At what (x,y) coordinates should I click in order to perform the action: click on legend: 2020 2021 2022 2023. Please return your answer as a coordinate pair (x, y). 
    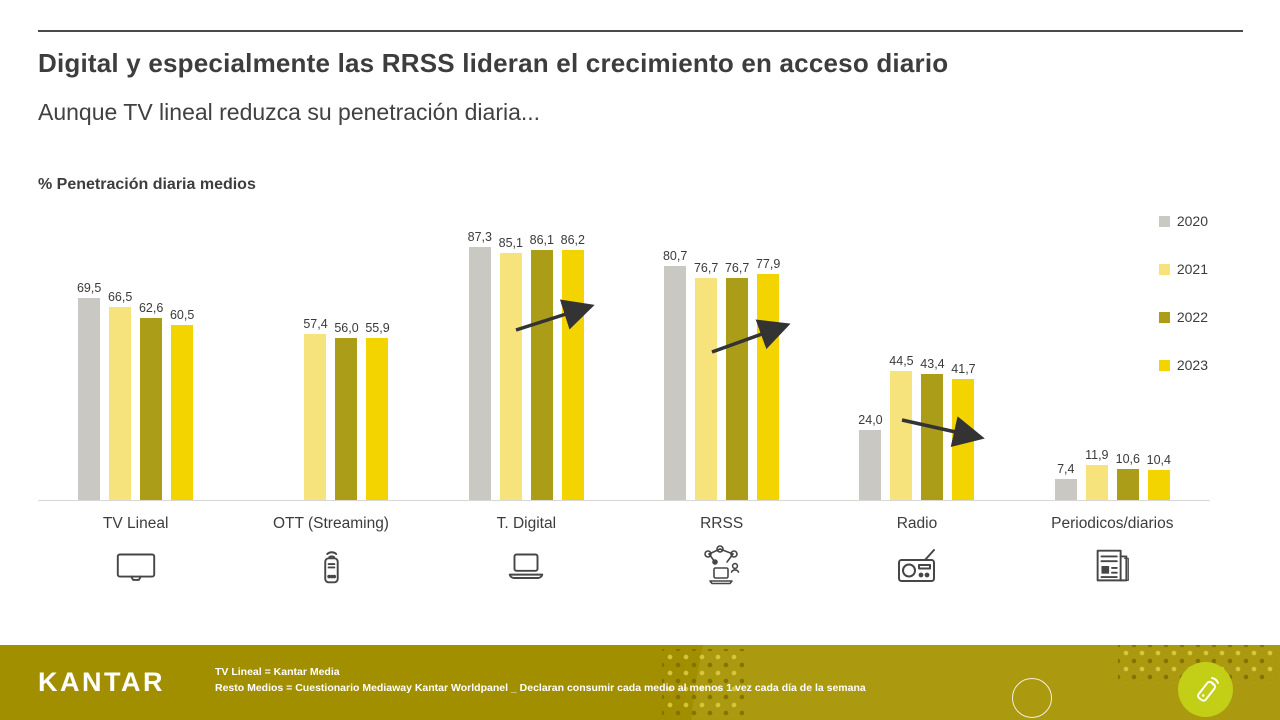
    Looking at the image, I should click on (1183, 309).